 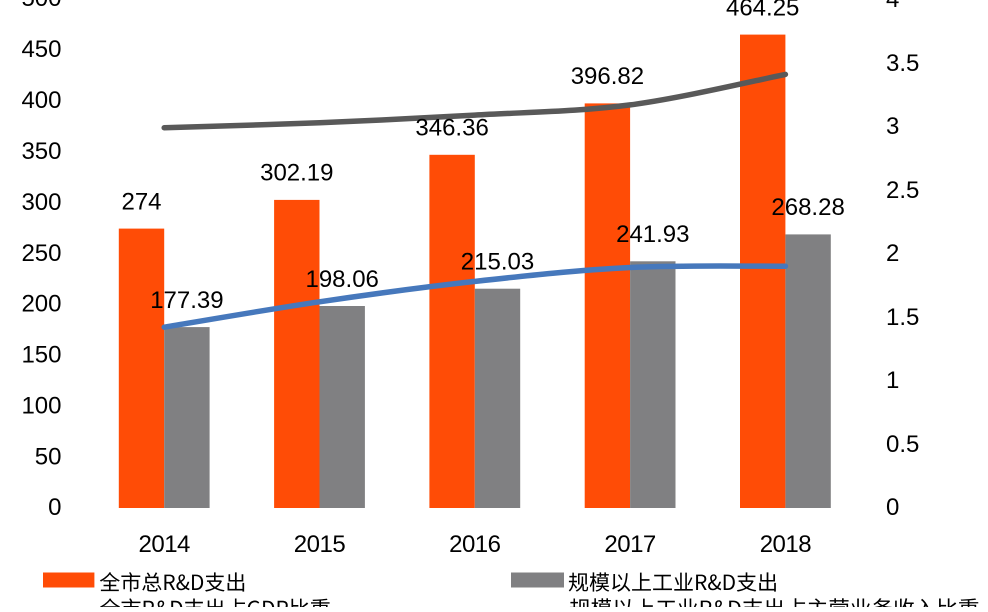 What do you see at coordinates (41, 202) in the screenshot?
I see `svg-text: 300` at bounding box center [41, 202].